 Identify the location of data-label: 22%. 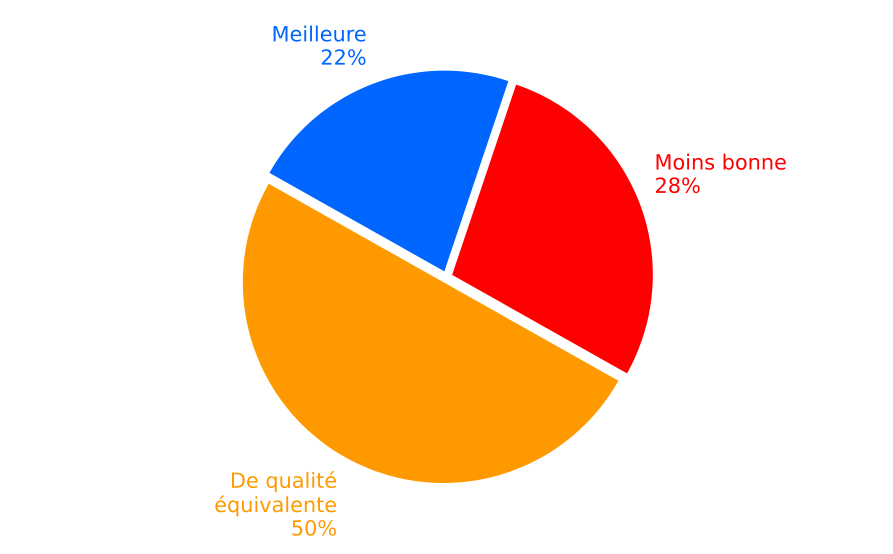
(344, 57).